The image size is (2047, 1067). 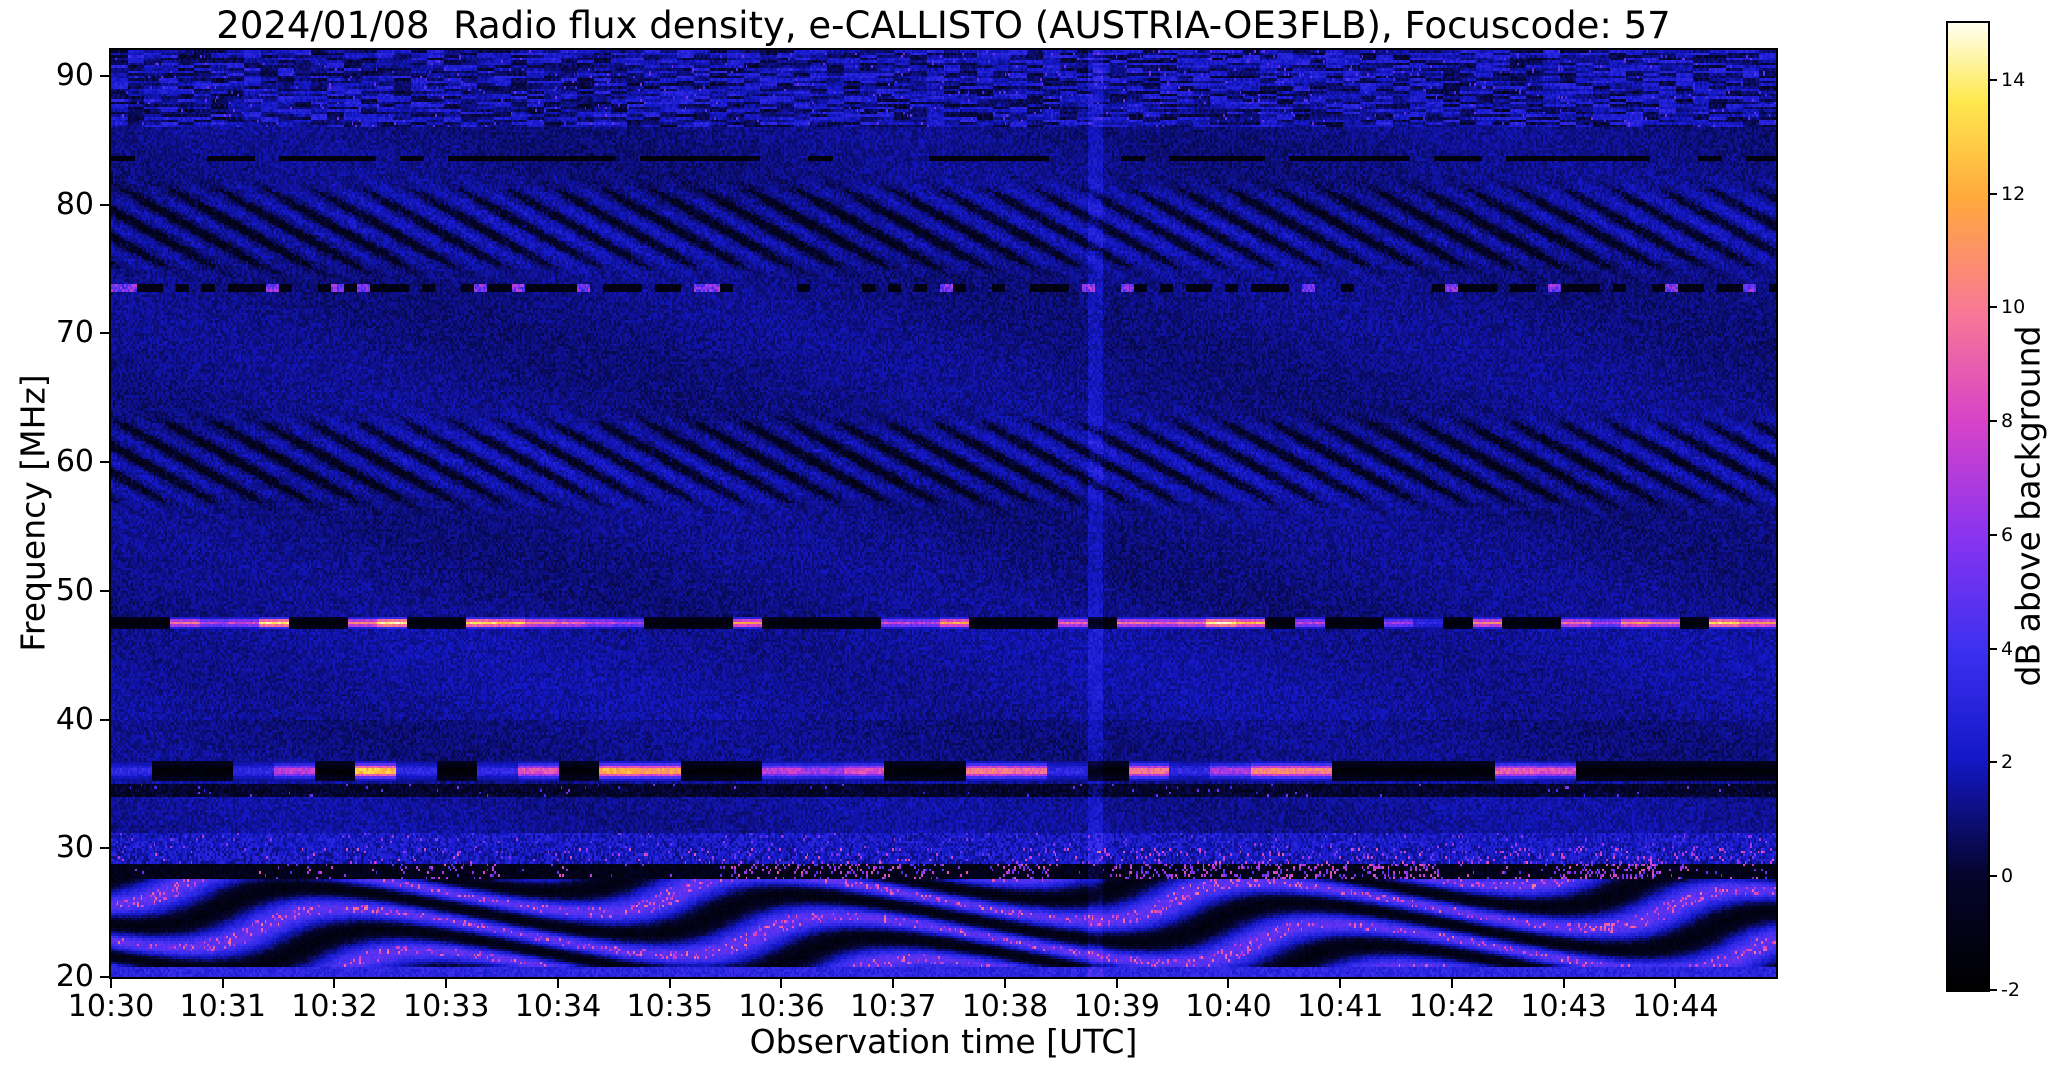 What do you see at coordinates (1228, 1006) in the screenshot?
I see `x-tick-label: 10:40` at bounding box center [1228, 1006].